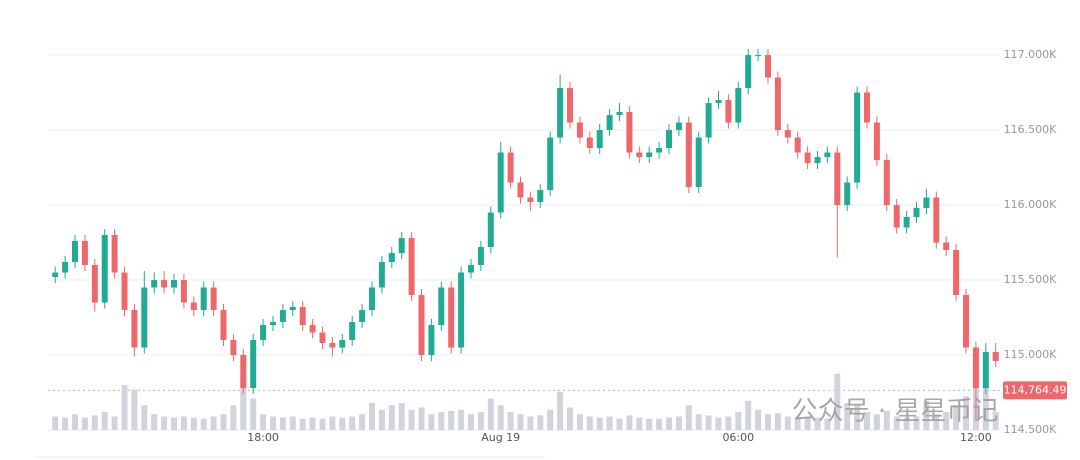 This screenshot has width=1080, height=460. Describe the element at coordinates (500, 437) in the screenshot. I see `x-tick-label: Aug 19` at that location.